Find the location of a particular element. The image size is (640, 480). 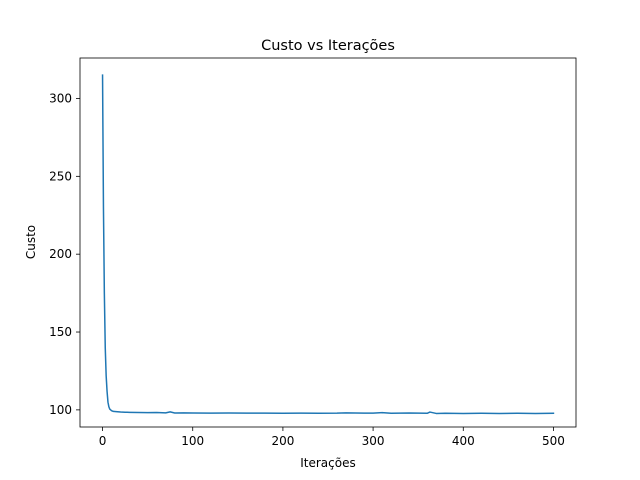

y-tick-label: 250 is located at coordinates (60, 176).